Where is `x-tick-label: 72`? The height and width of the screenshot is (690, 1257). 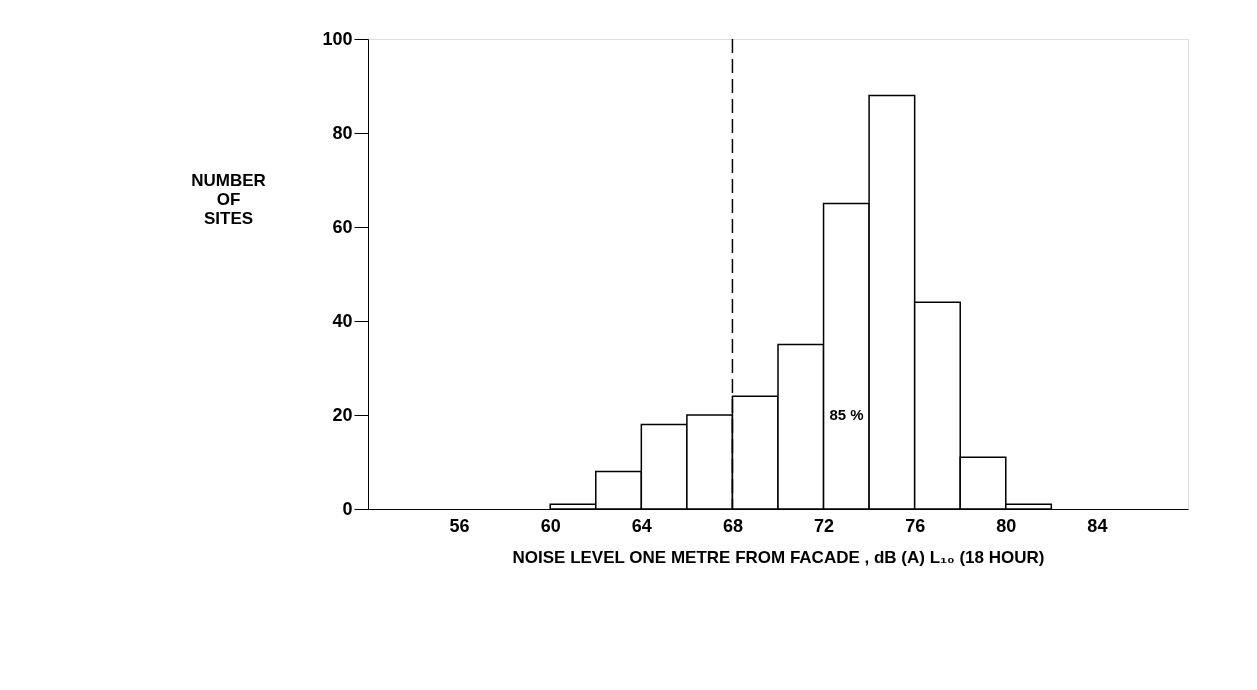
x-tick-label: 72 is located at coordinates (824, 525).